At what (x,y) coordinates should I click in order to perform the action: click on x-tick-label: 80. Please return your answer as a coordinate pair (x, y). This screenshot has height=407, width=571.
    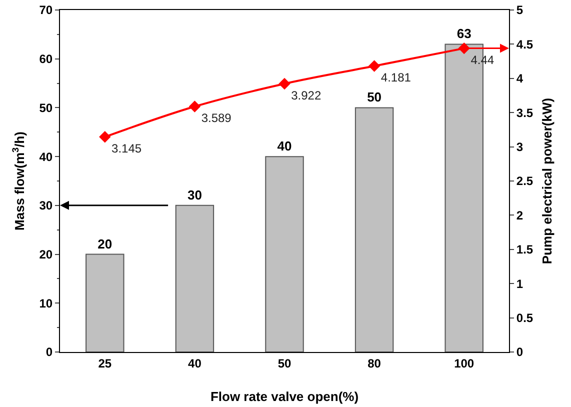
    Looking at the image, I should click on (375, 363).